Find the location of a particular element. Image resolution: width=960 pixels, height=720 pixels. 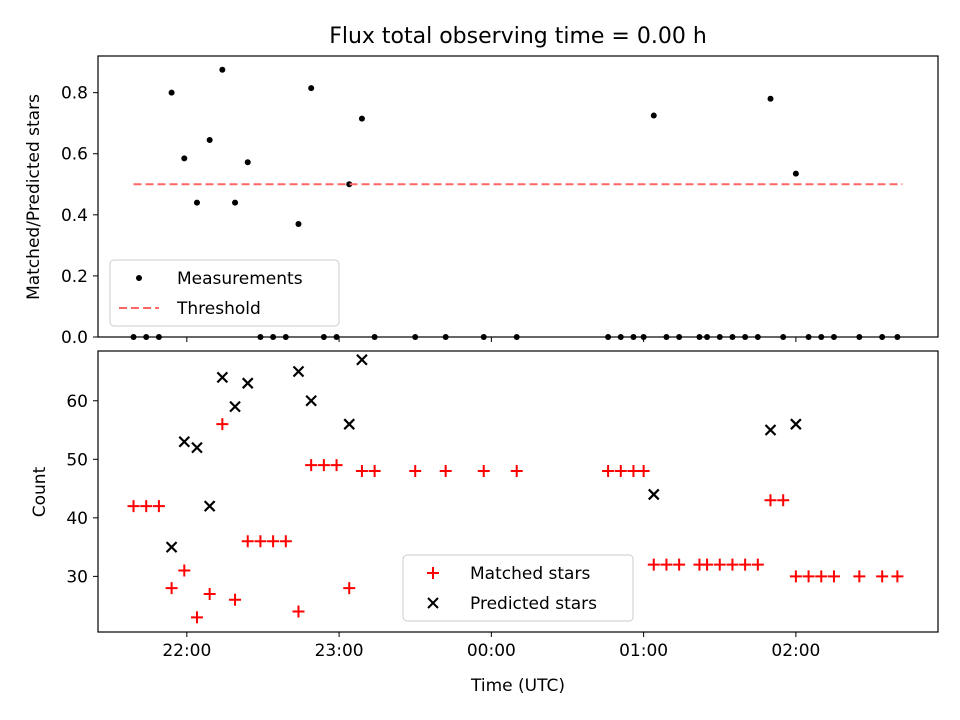

count-y-tick-label: 50 is located at coordinates (77, 460).